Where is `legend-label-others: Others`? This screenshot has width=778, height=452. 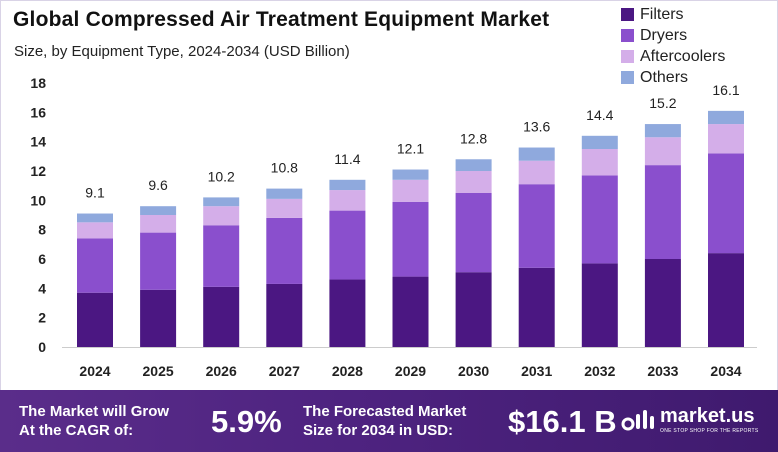
legend-label-others: Others is located at coordinates (664, 77).